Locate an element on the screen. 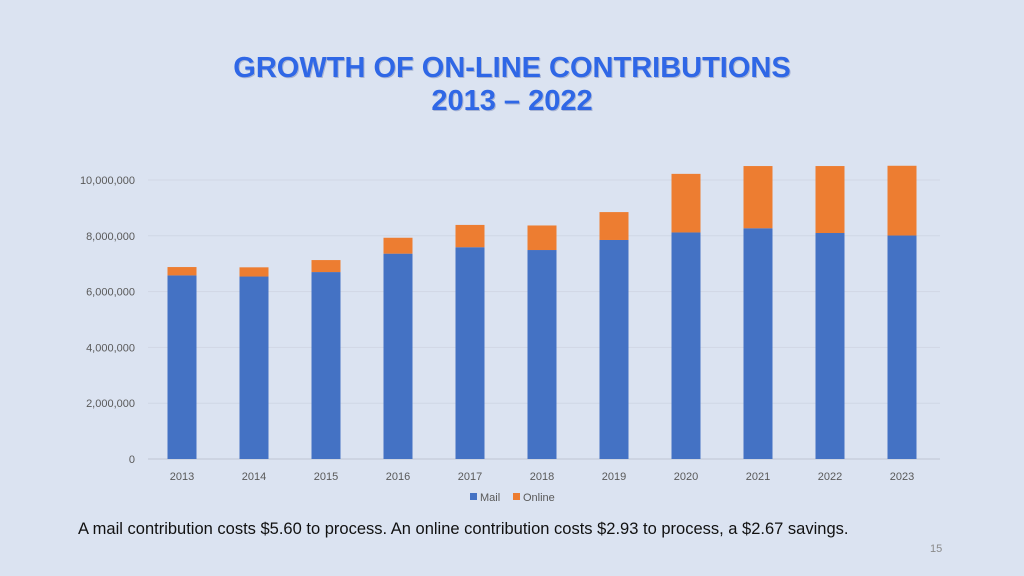 The width and height of the screenshot is (1024, 576). bar-online-2015 is located at coordinates (326, 266).